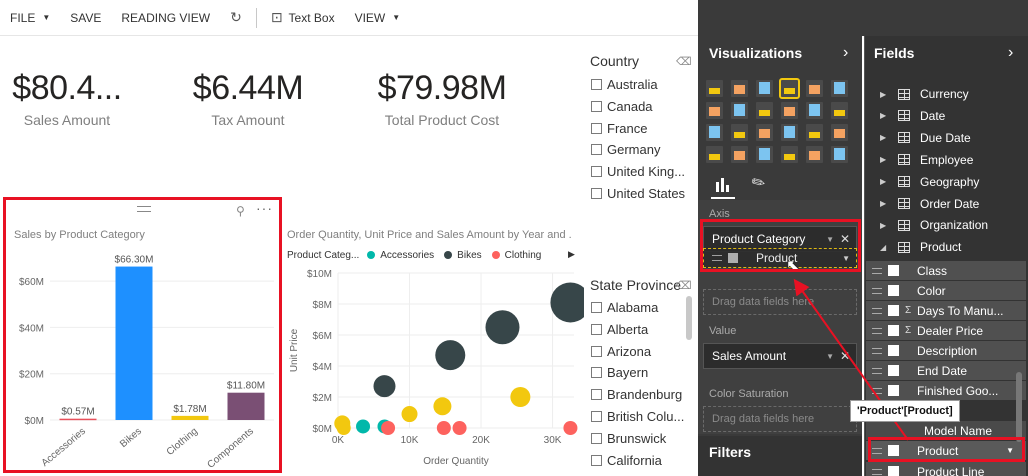  What do you see at coordinates (780, 456) in the screenshot?
I see `filters-section` at bounding box center [780, 456].